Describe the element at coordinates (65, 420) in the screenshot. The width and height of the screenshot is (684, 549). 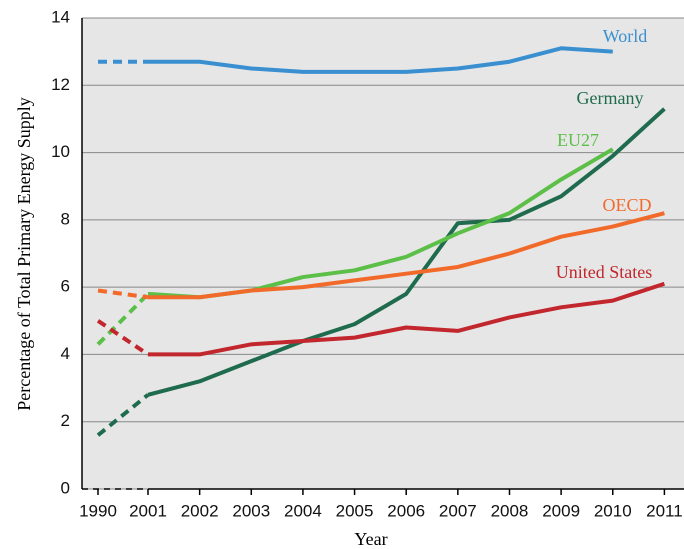
I see `y-tick-label: 2` at that location.